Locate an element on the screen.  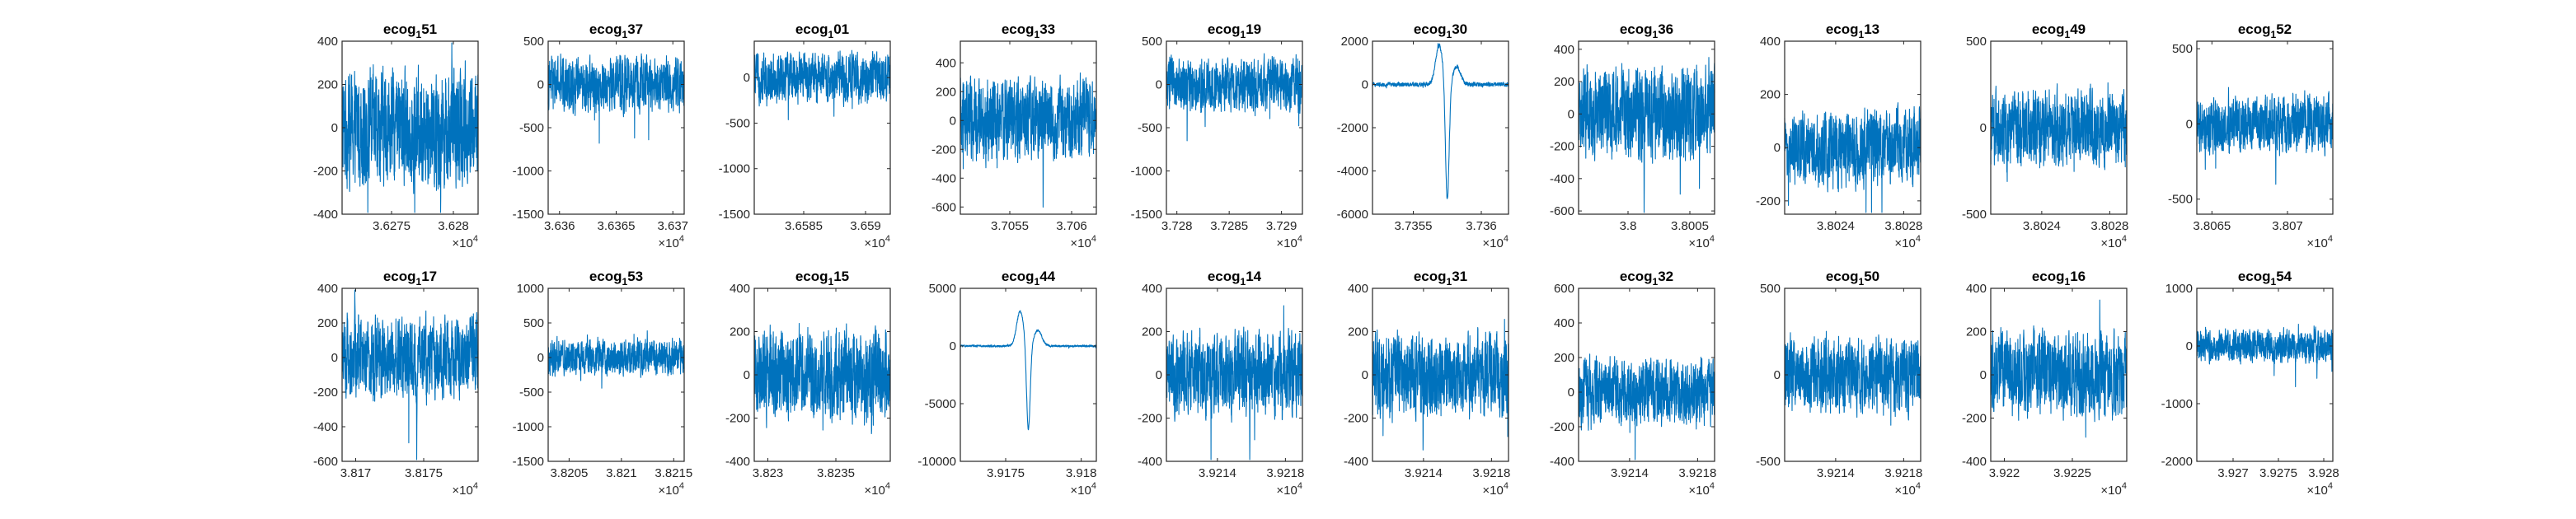
subplot-title: ecog154 is located at coordinates (2265, 278).